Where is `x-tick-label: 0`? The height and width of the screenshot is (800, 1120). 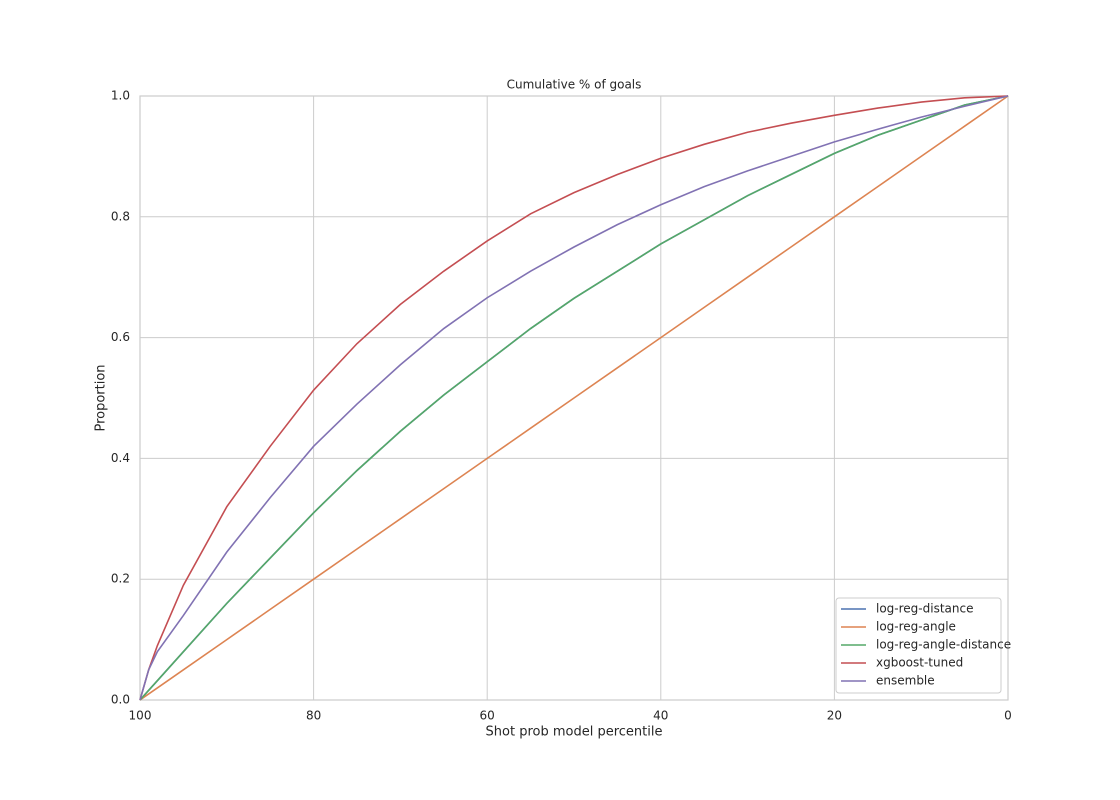
x-tick-label: 0 is located at coordinates (1008, 716).